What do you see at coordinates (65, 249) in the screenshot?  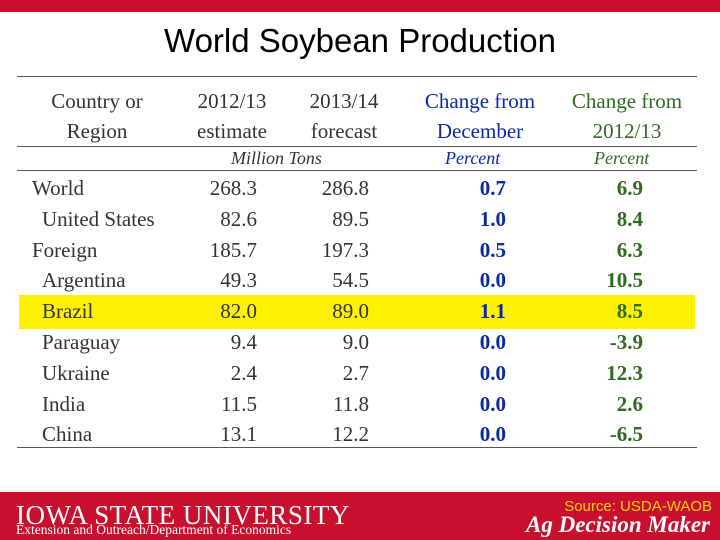 I see `row-name: Foreign` at bounding box center [65, 249].